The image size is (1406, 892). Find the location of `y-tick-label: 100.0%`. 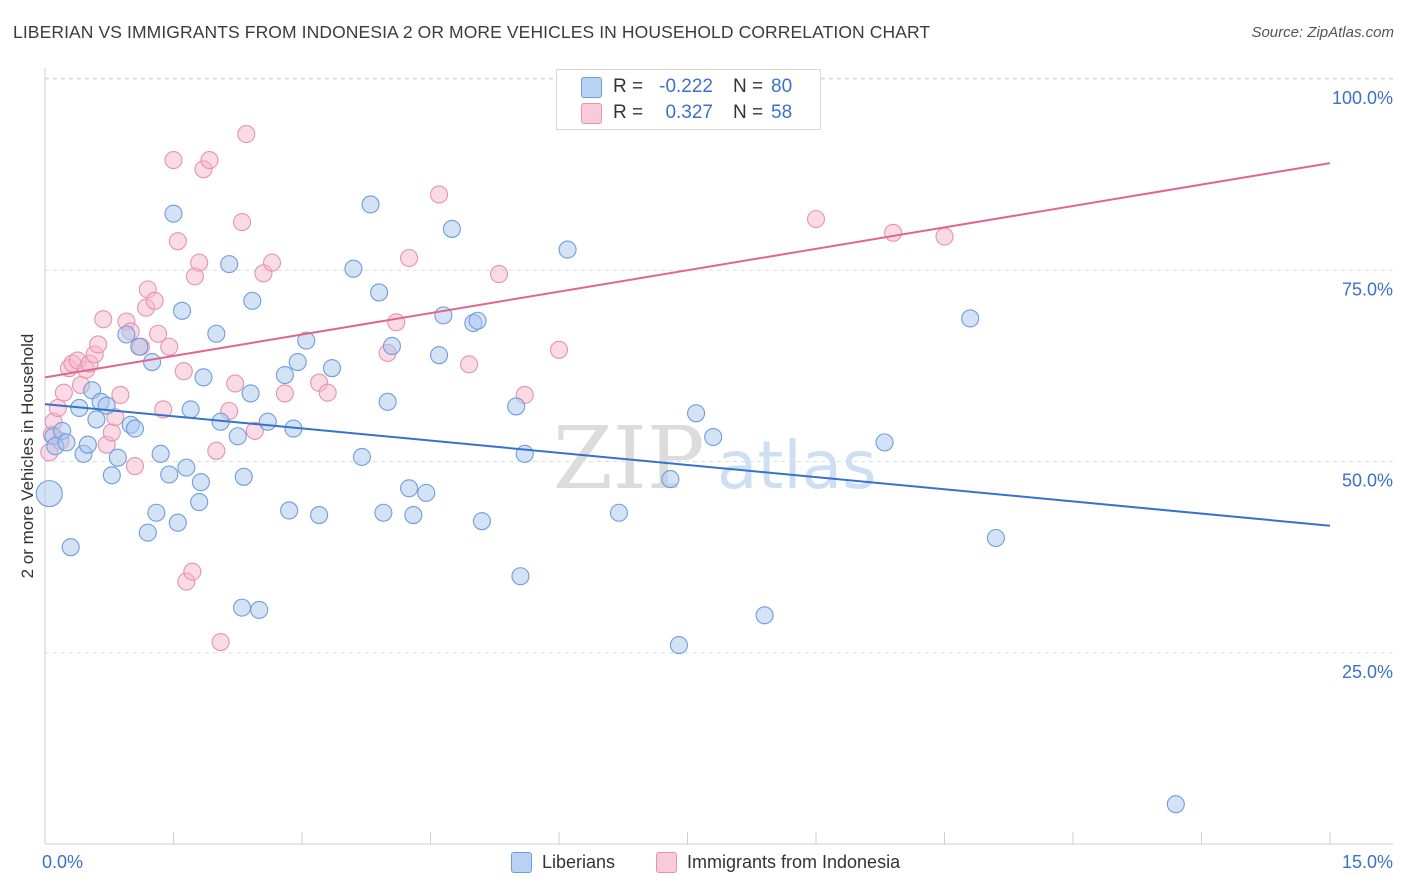

y-tick-label: 100.0% is located at coordinates (1362, 98).